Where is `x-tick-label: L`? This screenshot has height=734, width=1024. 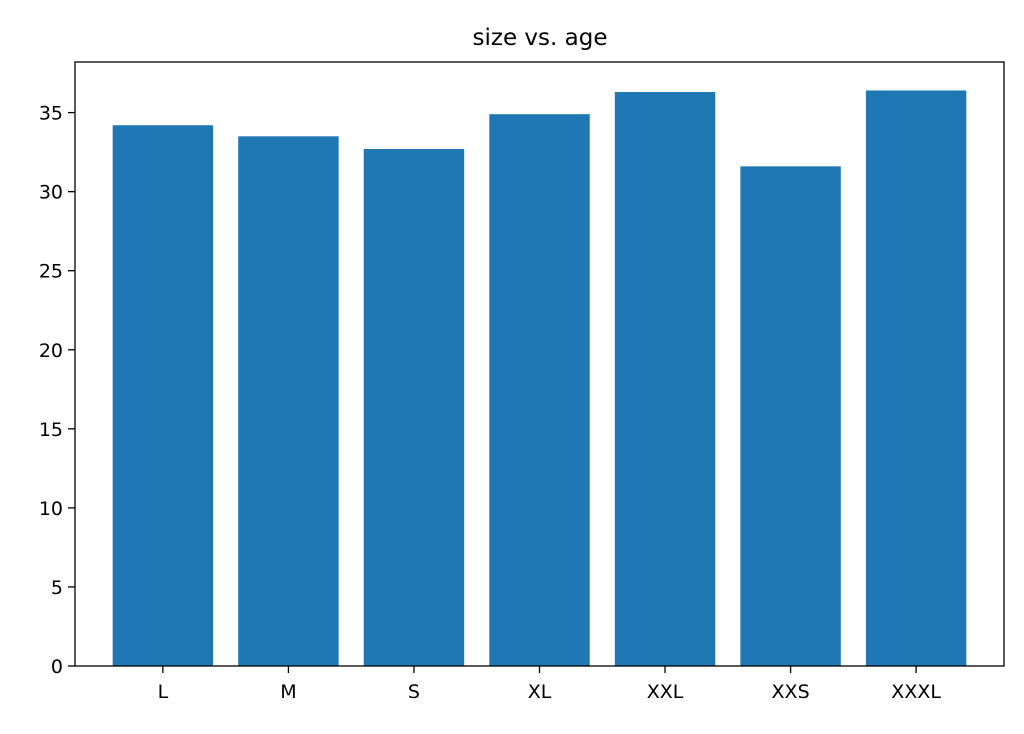
x-tick-label: L is located at coordinates (163, 692).